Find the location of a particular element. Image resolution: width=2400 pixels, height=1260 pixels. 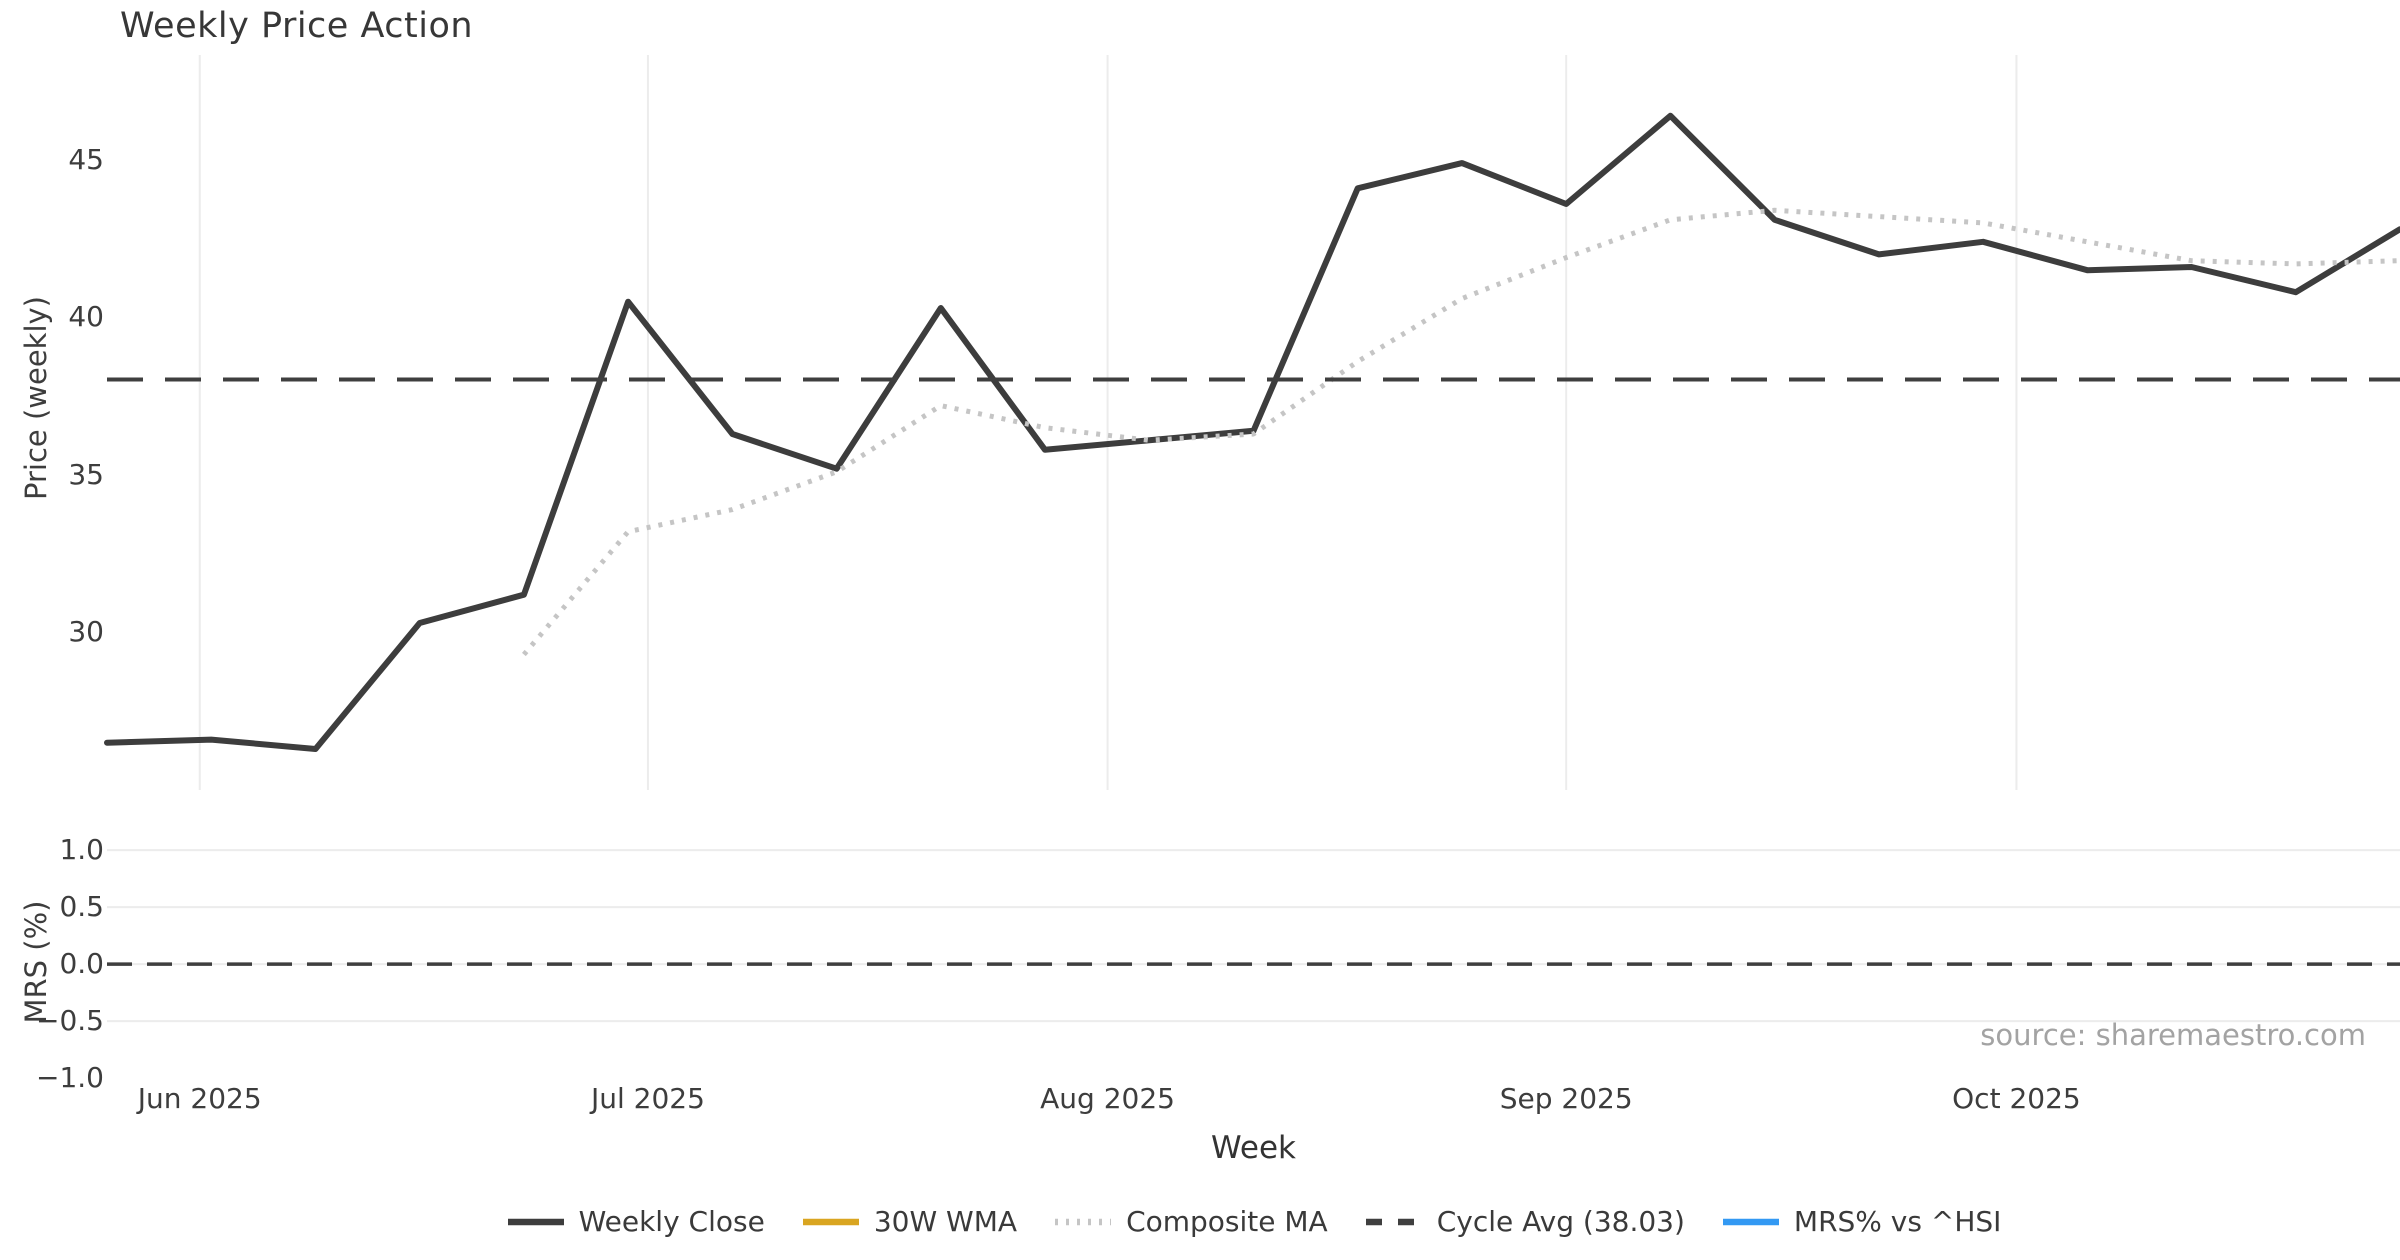

legend-swatch-dotted is located at coordinates (1083, 1221).